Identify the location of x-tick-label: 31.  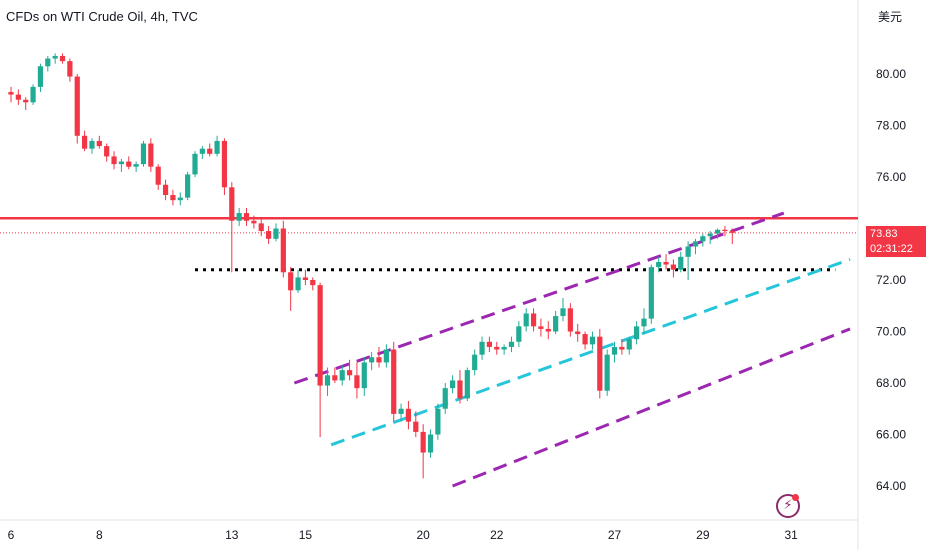
(791, 535).